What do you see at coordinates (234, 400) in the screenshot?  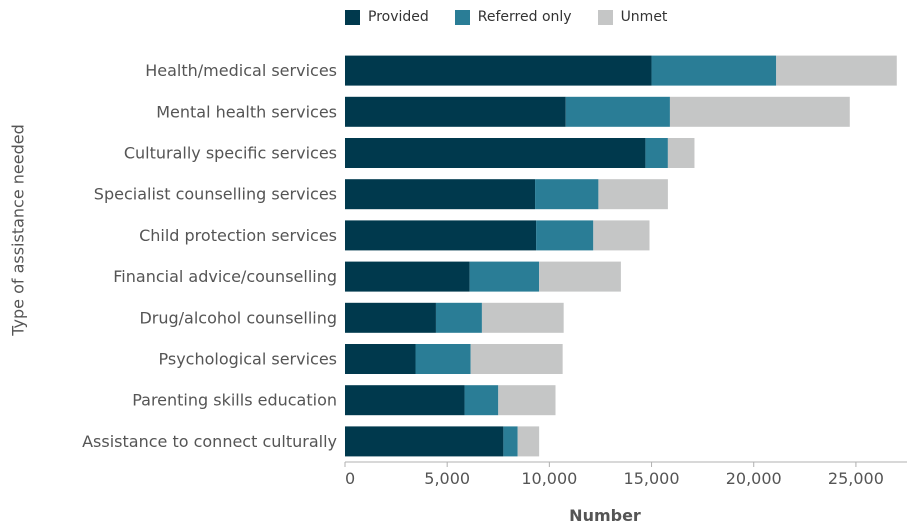 I see `y-tick-label: Parenting skills education` at bounding box center [234, 400].